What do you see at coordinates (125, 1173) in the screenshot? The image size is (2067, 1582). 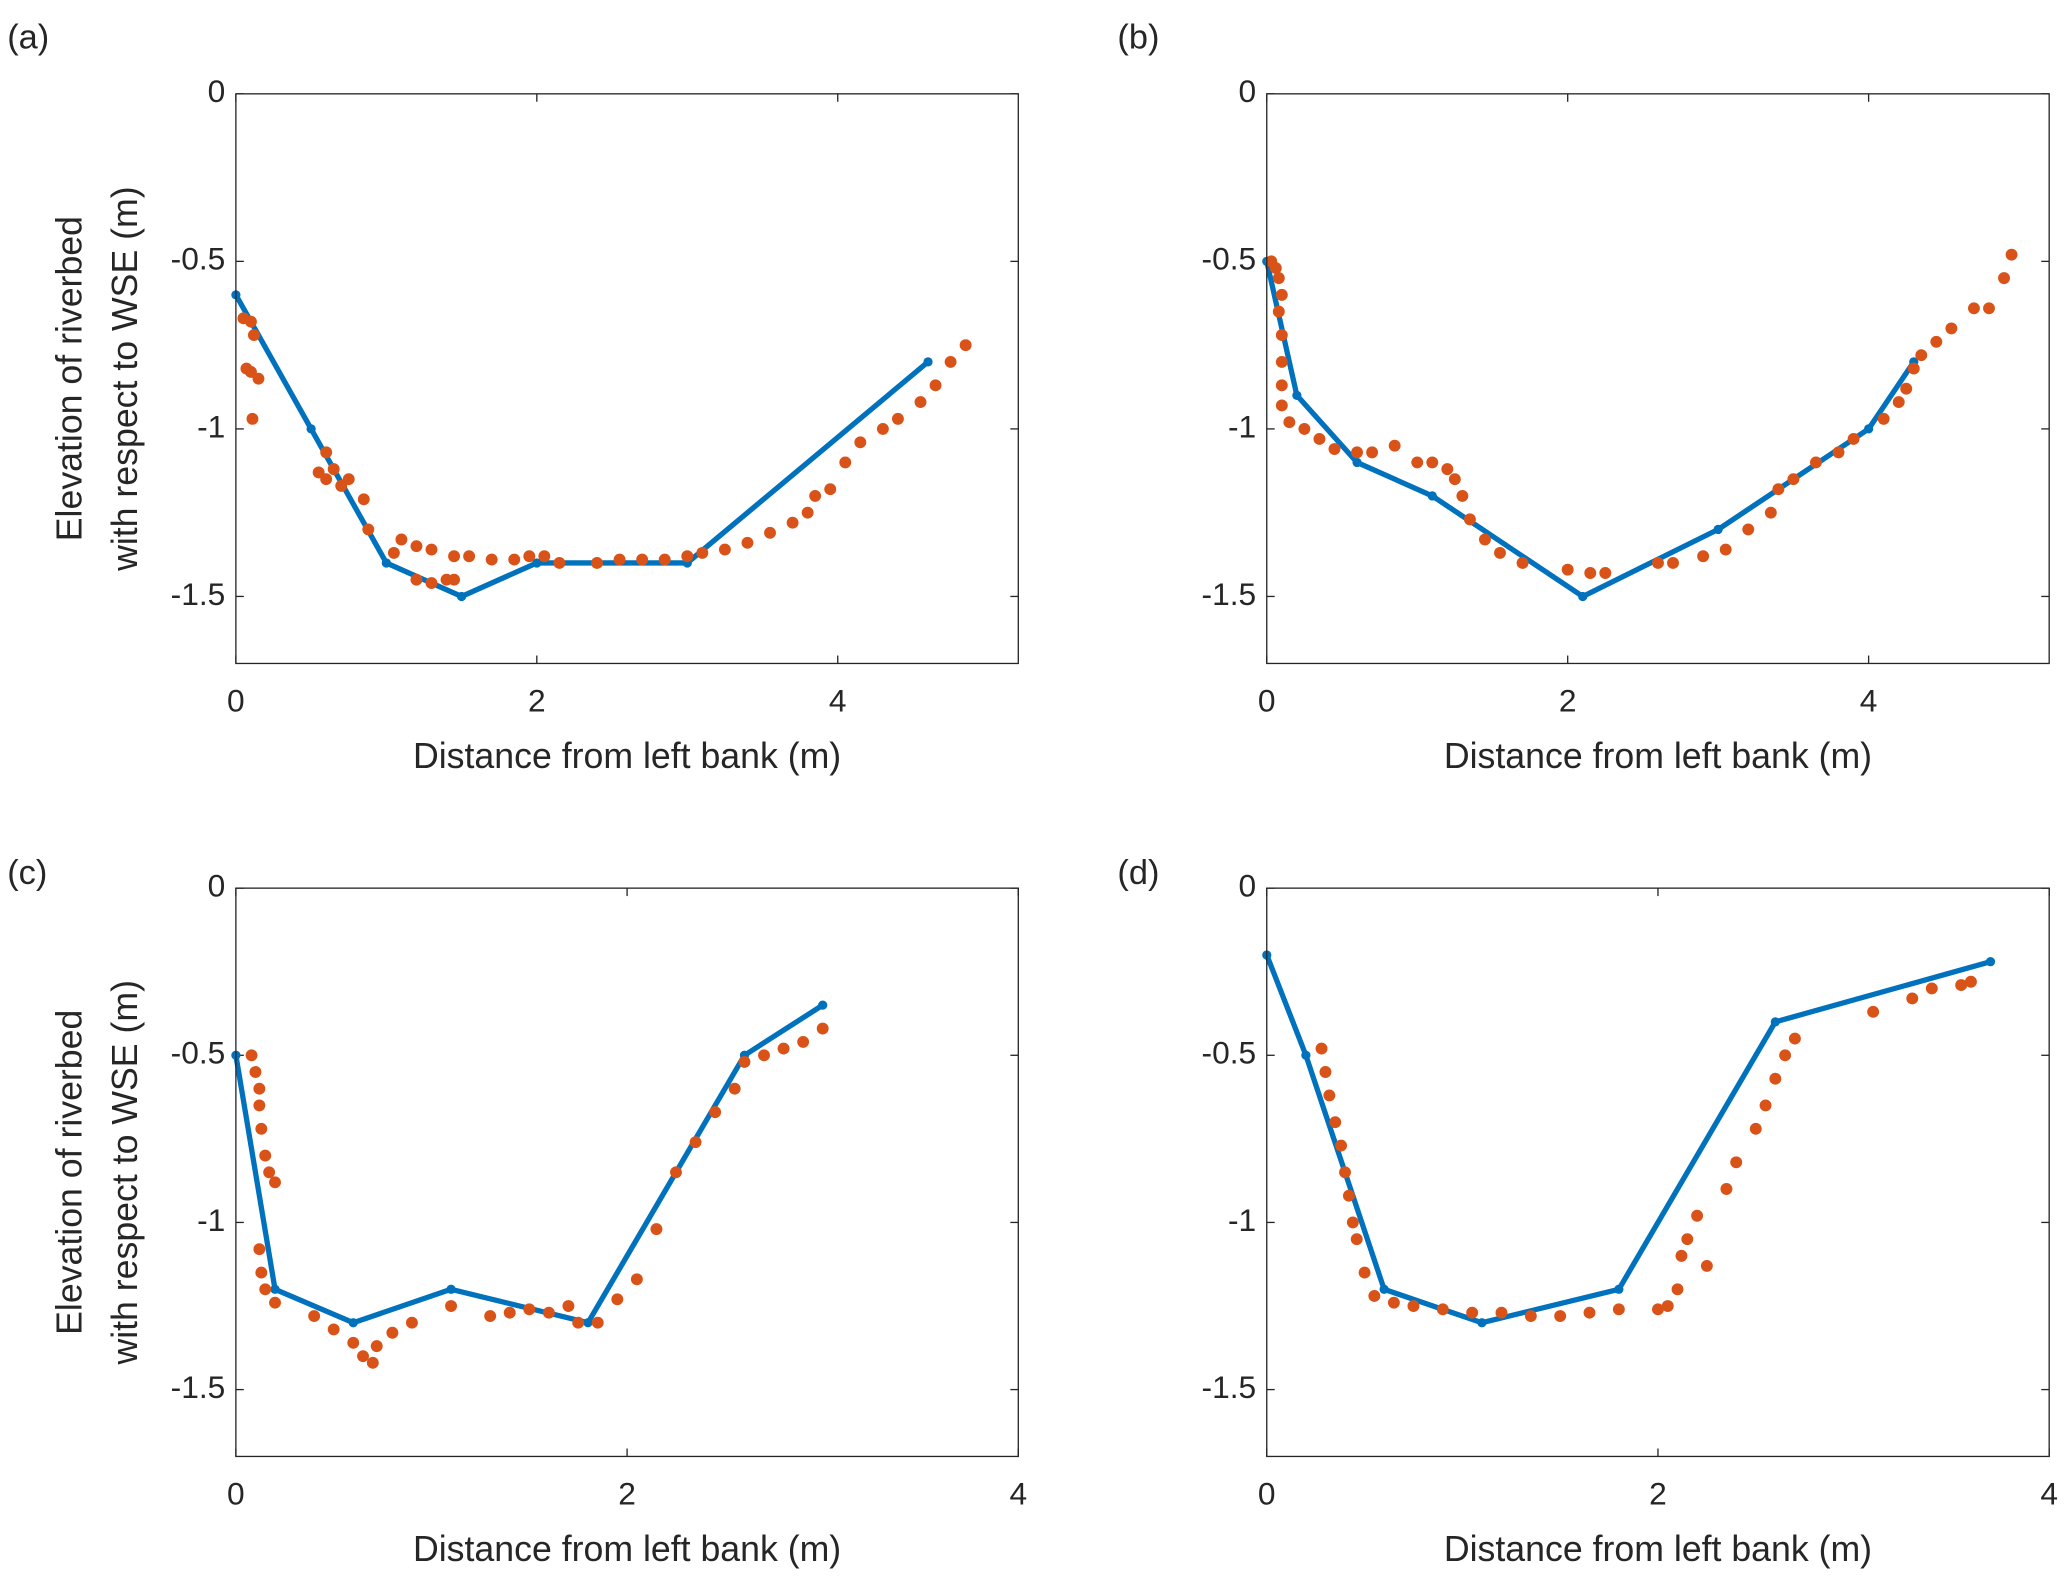 I see `y-axis-label: with respect to WSE (m)` at bounding box center [125, 1173].